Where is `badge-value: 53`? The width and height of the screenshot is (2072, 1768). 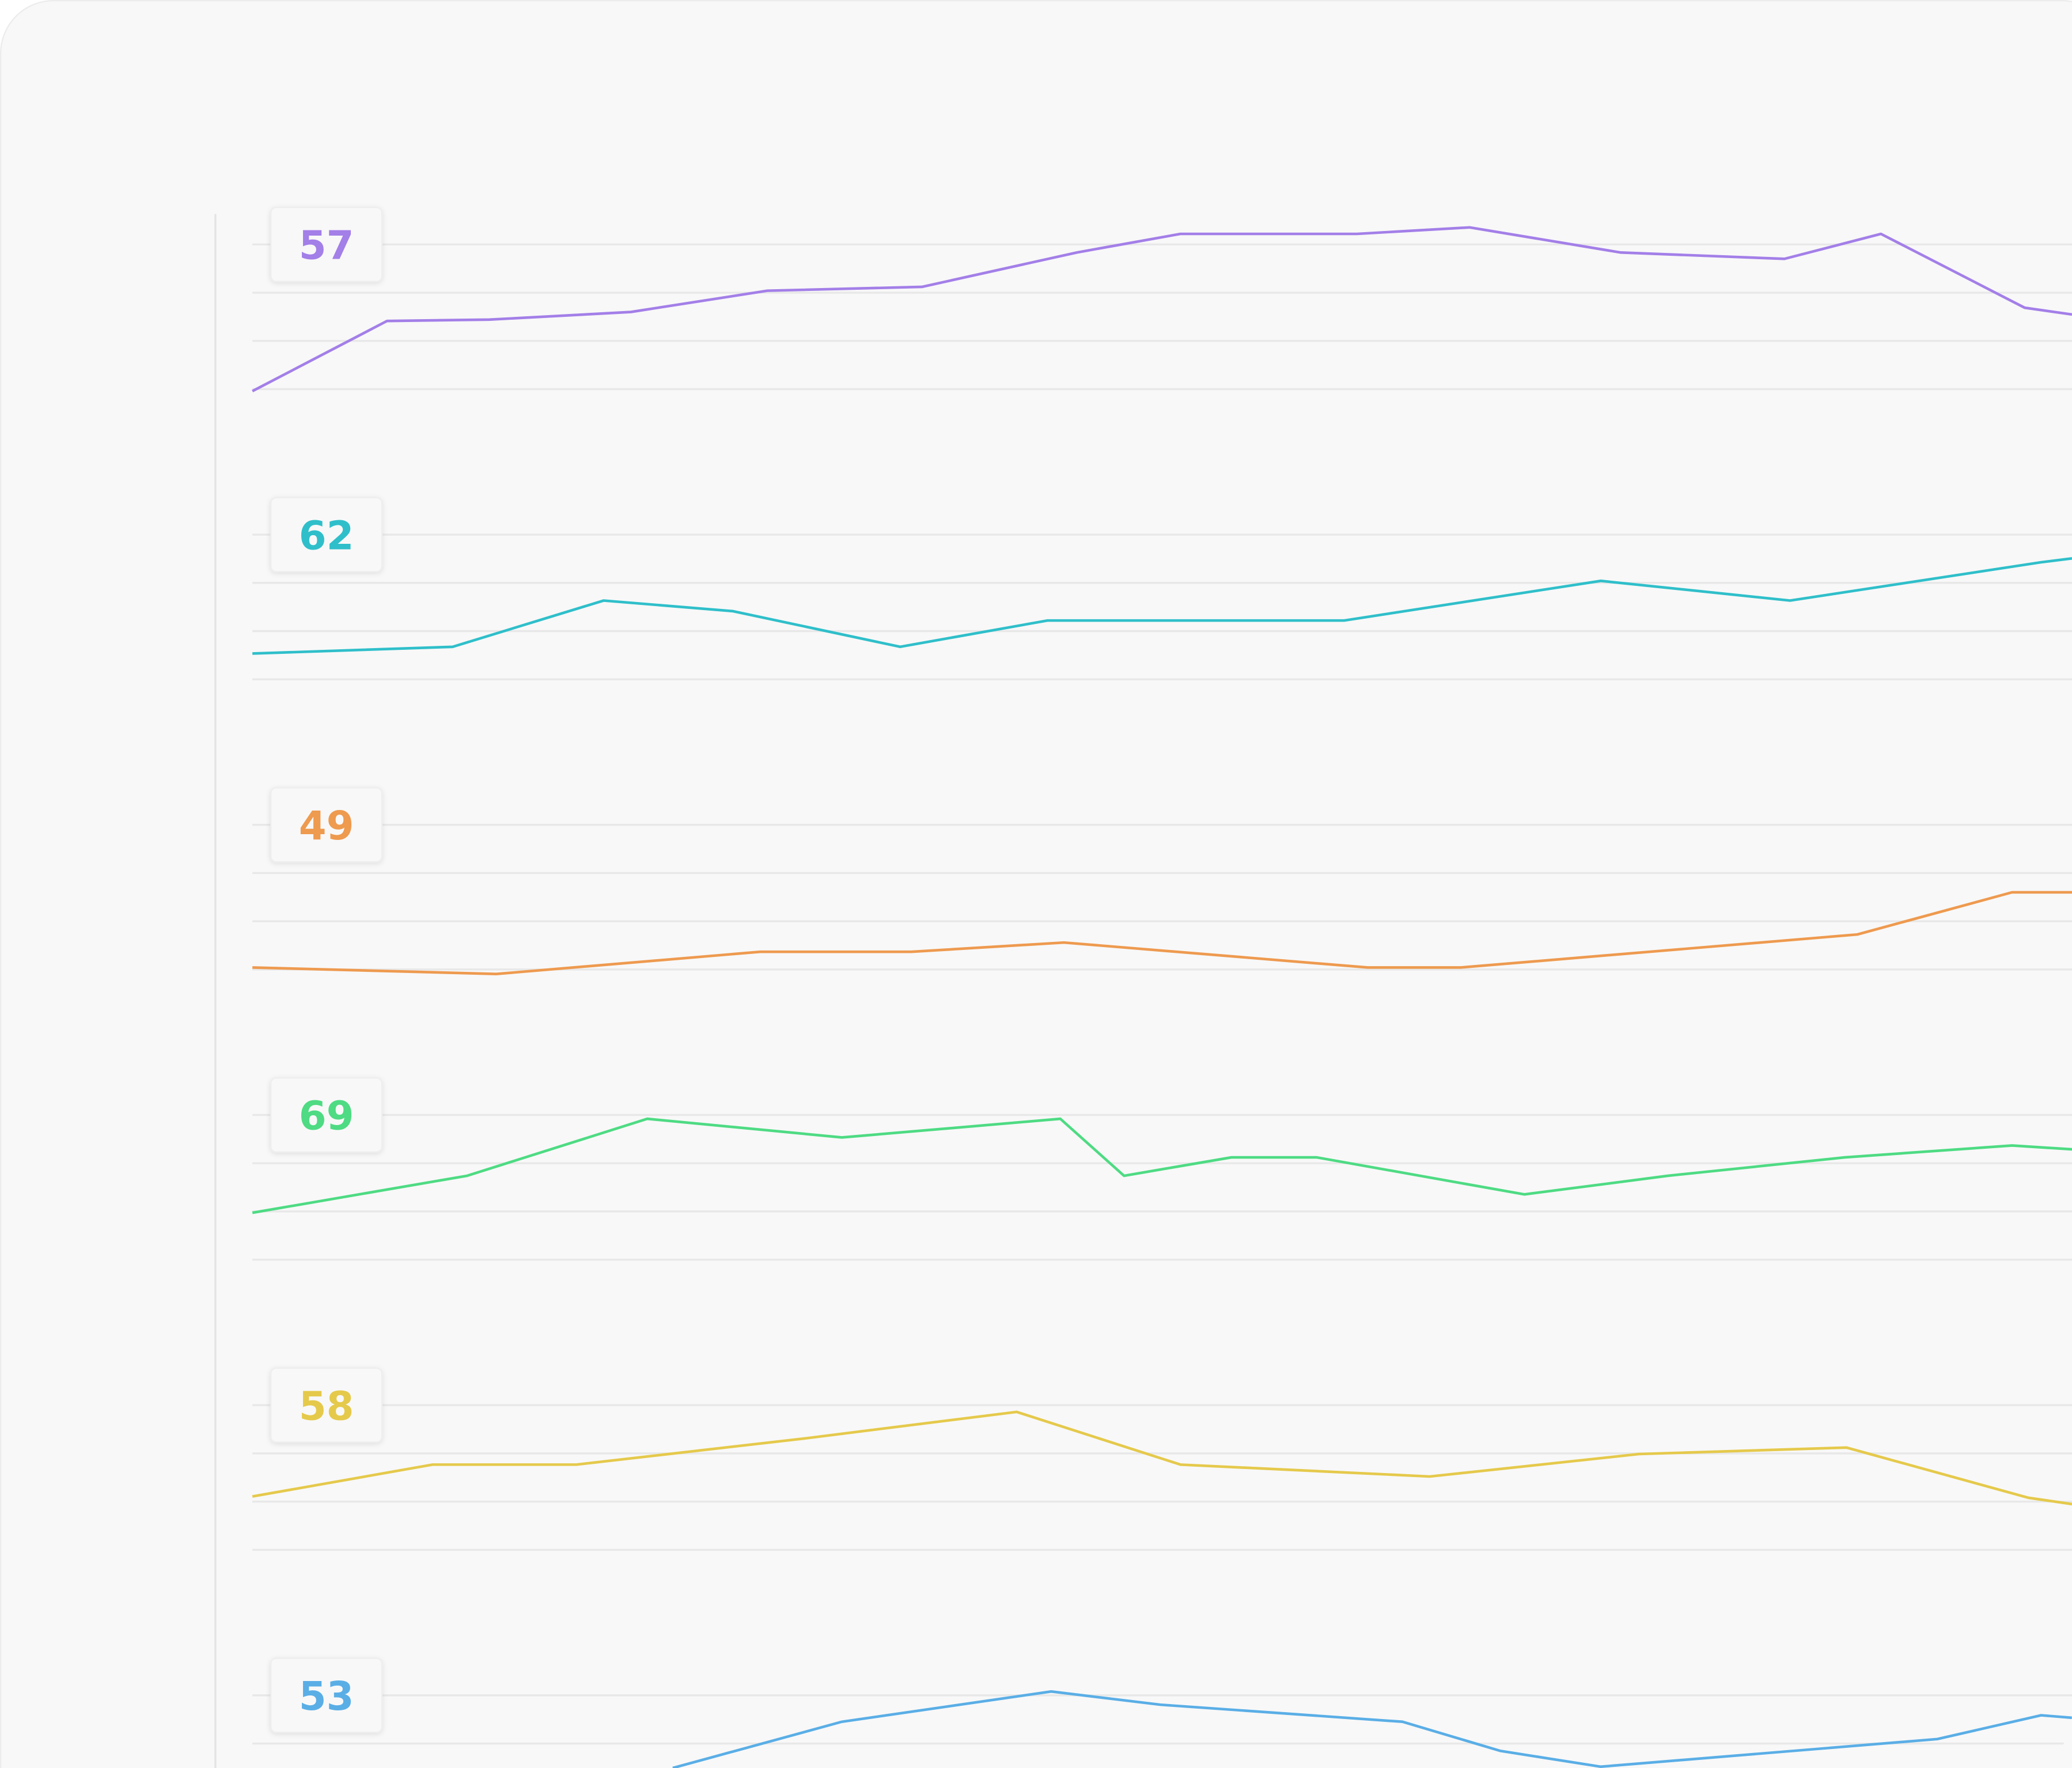
badge-value: 53 is located at coordinates (326, 1697).